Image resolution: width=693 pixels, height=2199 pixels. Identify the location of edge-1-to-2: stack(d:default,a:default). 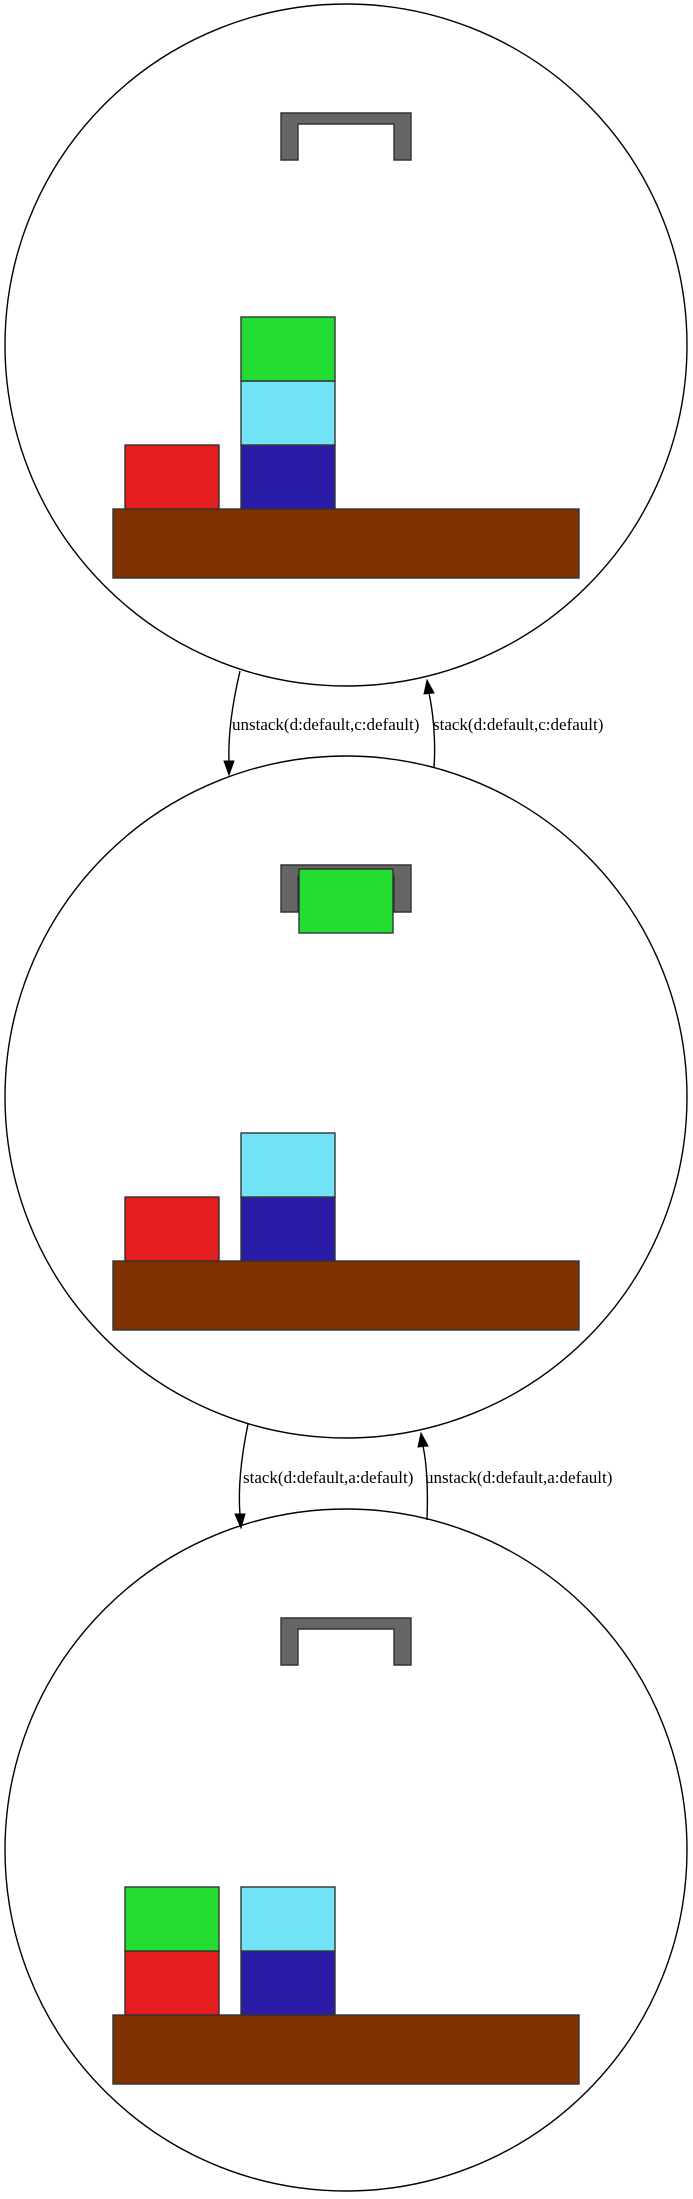
(323, 1476).